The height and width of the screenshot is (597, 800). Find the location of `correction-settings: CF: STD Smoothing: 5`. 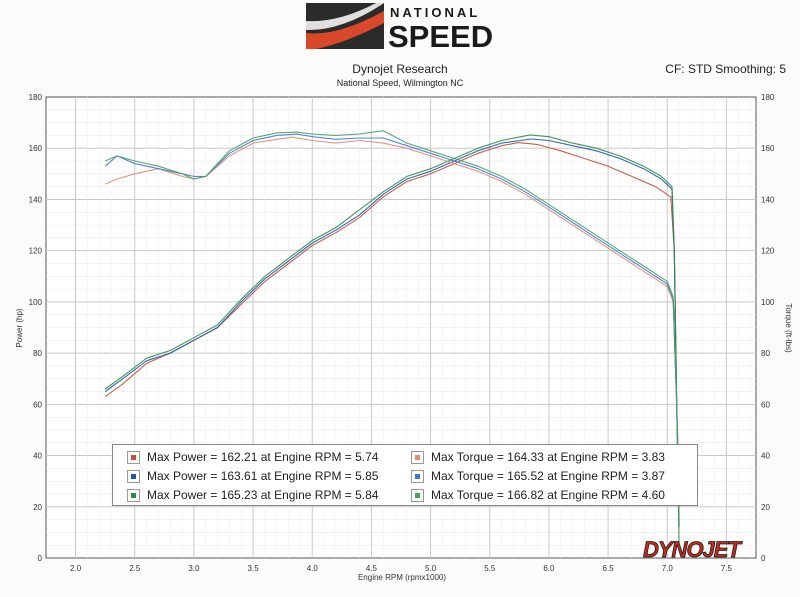

correction-settings: CF: STD Smoothing: 5 is located at coordinates (725, 69).